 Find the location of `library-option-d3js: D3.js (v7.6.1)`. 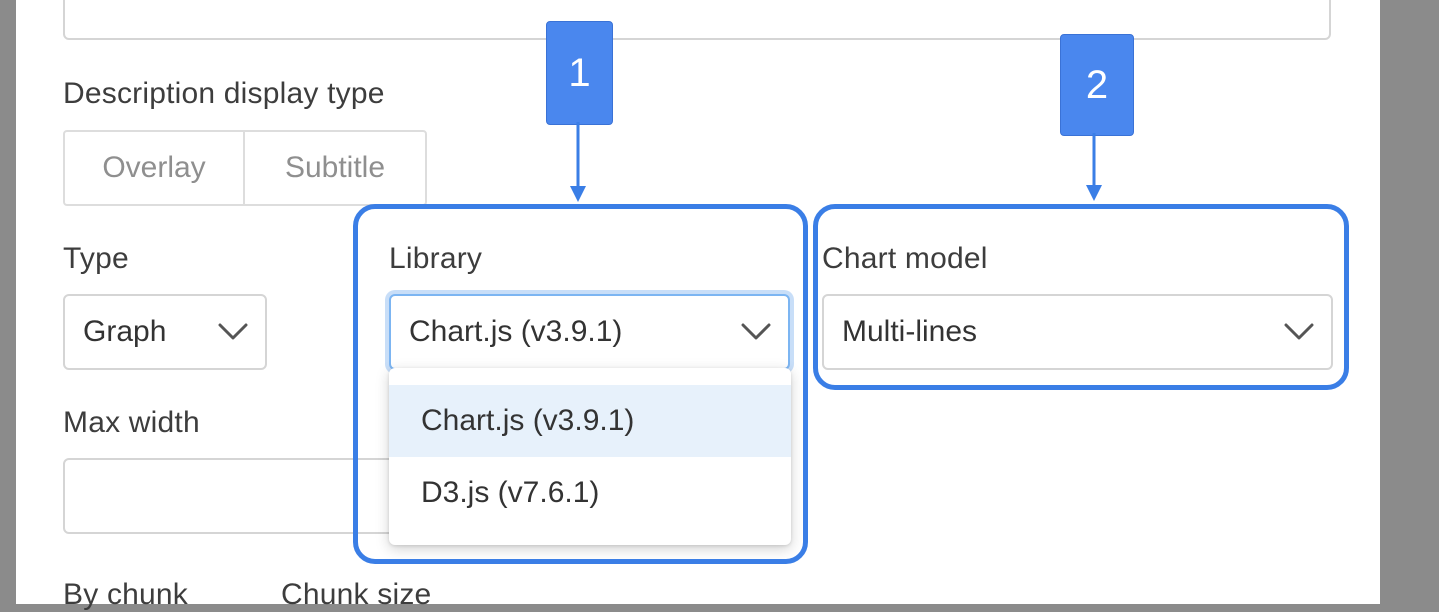

library-option-d3js: D3.js (v7.6.1) is located at coordinates (510, 492).